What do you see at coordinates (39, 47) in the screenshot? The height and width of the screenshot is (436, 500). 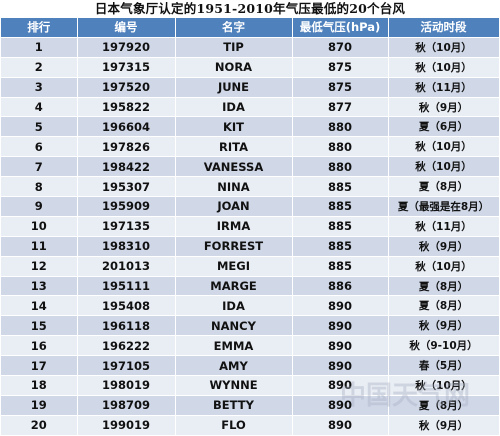 I see `rank-cell: 1` at bounding box center [39, 47].